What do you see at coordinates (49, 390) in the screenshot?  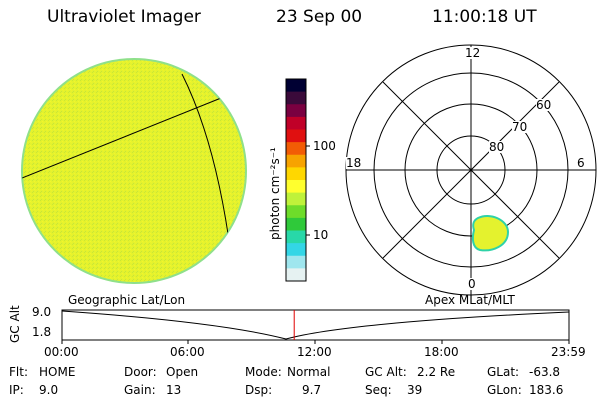 I see `ip-value: 9.0` at bounding box center [49, 390].